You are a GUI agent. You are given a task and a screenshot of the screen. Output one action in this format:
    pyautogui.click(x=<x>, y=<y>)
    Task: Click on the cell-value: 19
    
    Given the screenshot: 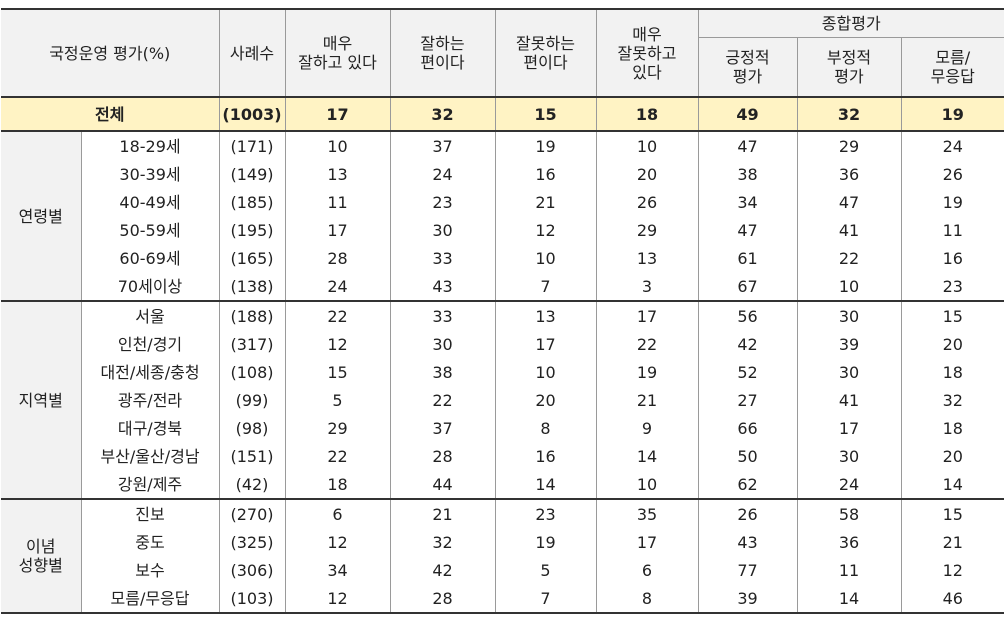 What is the action you would take?
    pyautogui.click(x=546, y=145)
    